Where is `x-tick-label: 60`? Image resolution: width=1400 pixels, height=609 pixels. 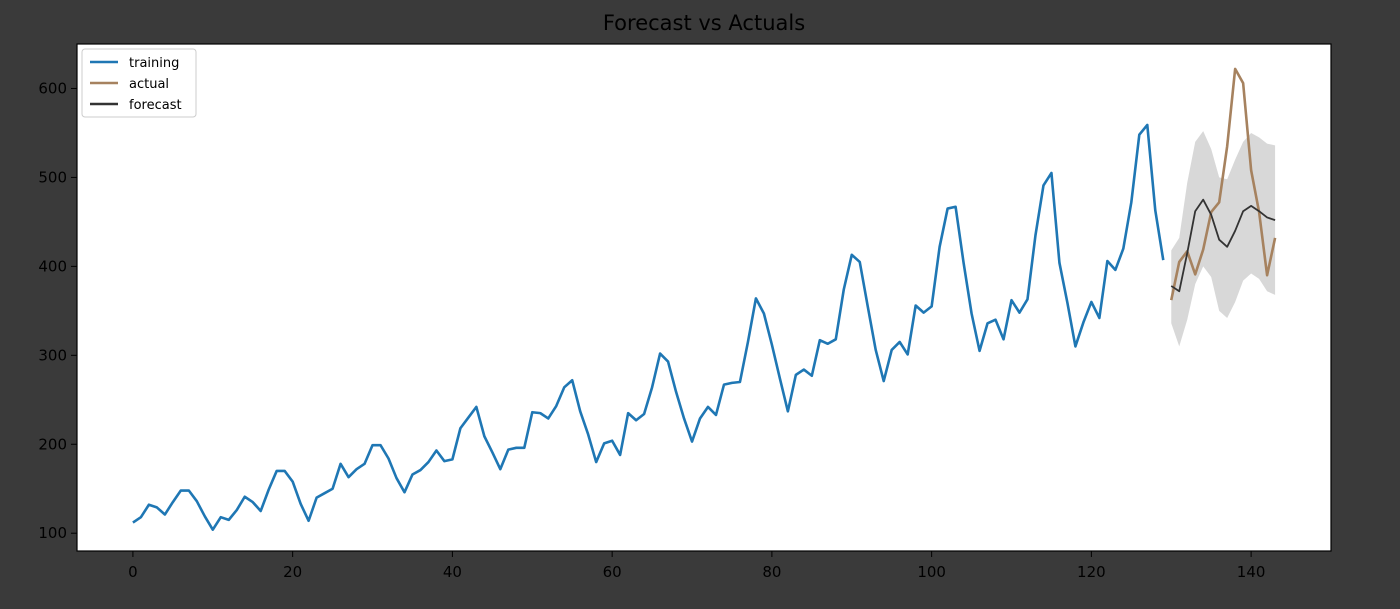
x-tick-label: 60 is located at coordinates (612, 572).